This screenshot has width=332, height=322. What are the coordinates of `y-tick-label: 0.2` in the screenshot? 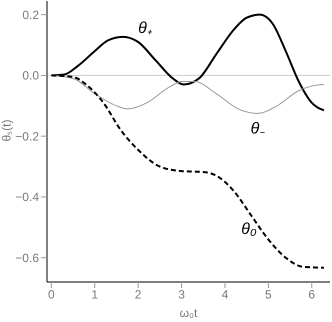 It's located at (31, 15).